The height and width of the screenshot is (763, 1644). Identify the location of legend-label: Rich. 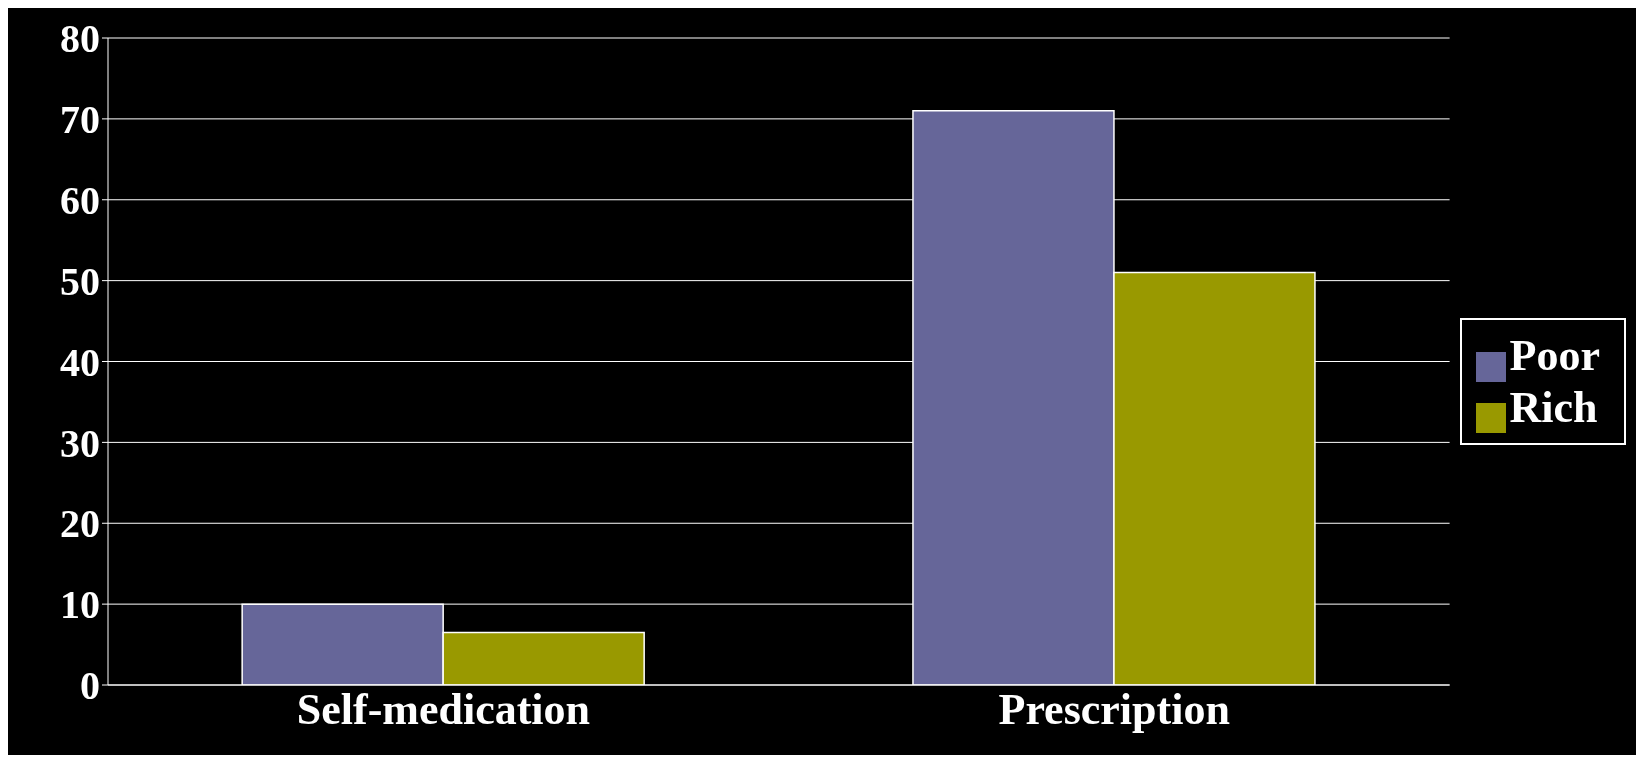
(1553, 407).